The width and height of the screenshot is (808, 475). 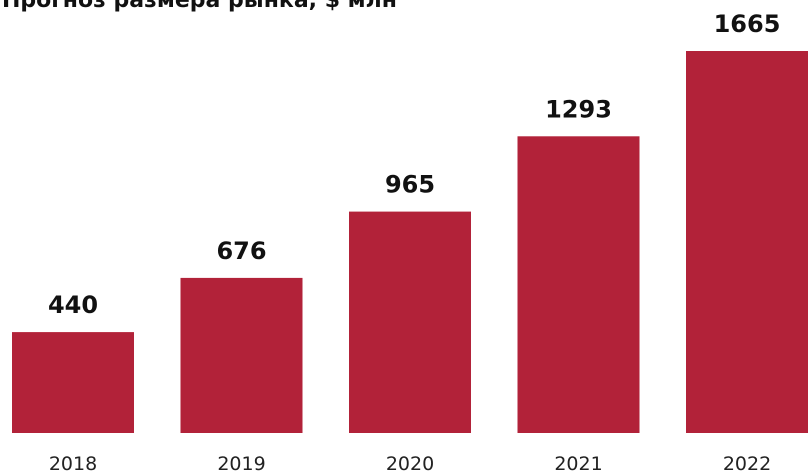 What do you see at coordinates (199, 6) in the screenshot?
I see `chart-title: Прогноз размера рынка, $ млн` at bounding box center [199, 6].